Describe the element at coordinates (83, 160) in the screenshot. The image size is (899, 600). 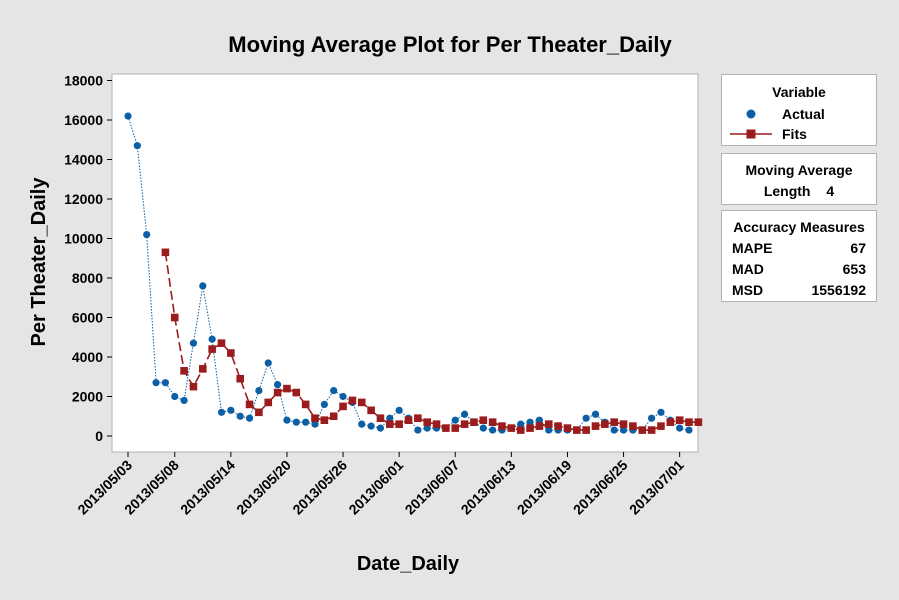
I see `y-tick-label: 14000` at that location.